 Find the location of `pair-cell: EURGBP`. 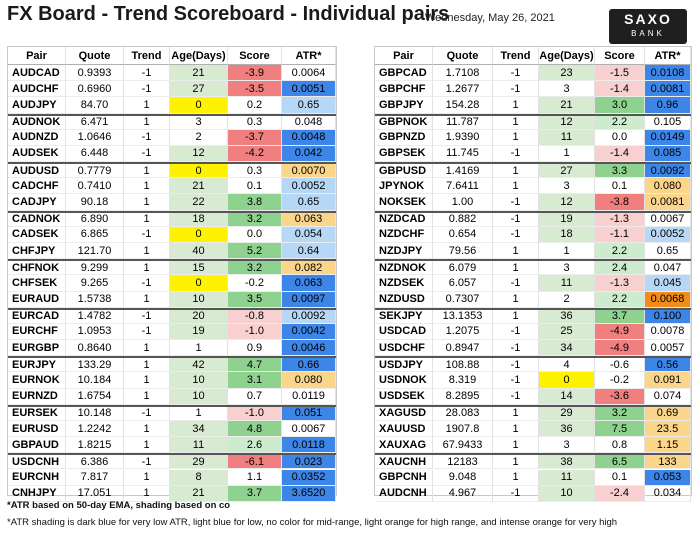

pair-cell: EURGBP is located at coordinates (37, 348).